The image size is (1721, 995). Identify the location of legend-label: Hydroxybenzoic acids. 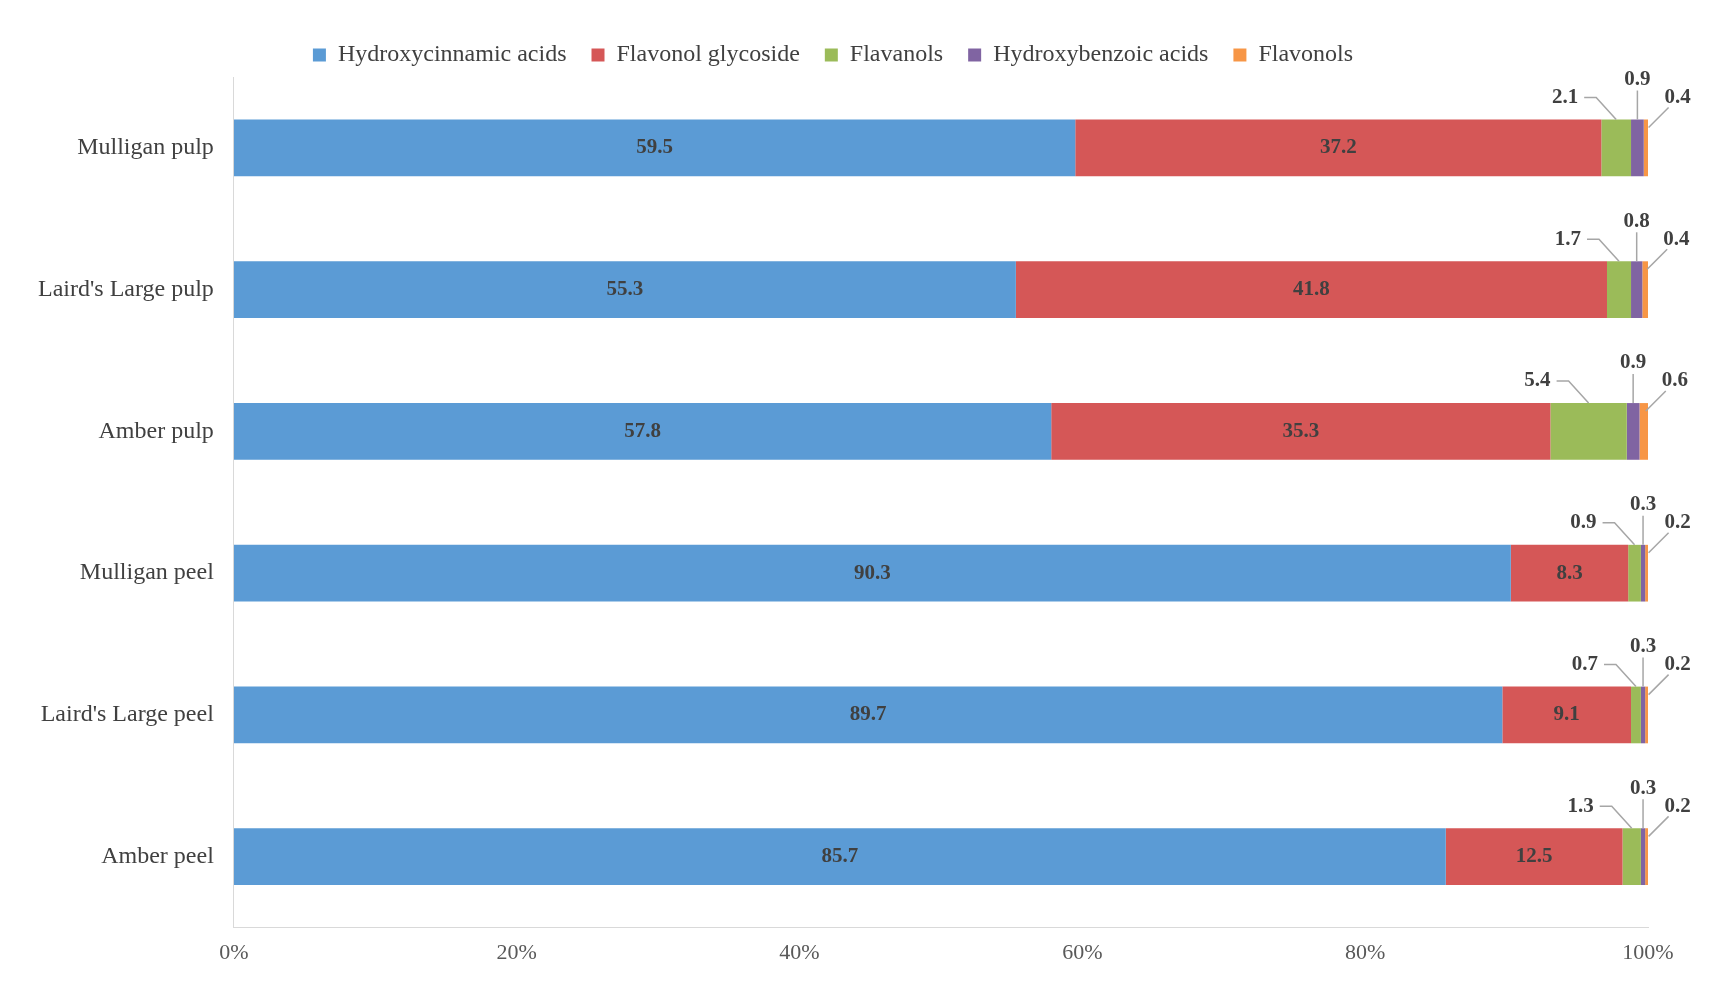
(1101, 53).